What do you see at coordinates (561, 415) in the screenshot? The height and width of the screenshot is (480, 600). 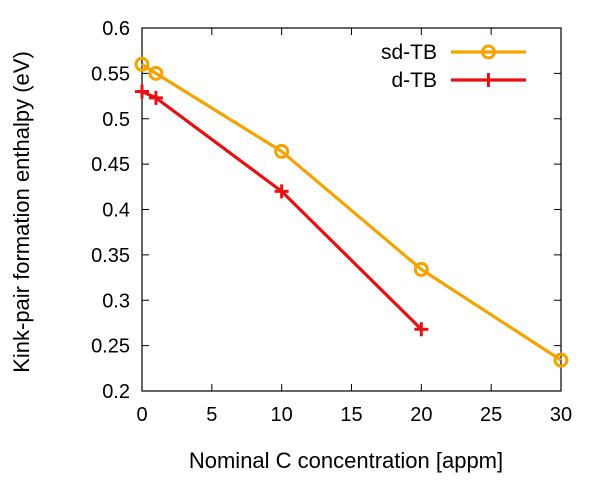 I see `x-tick-label: 30` at bounding box center [561, 415].